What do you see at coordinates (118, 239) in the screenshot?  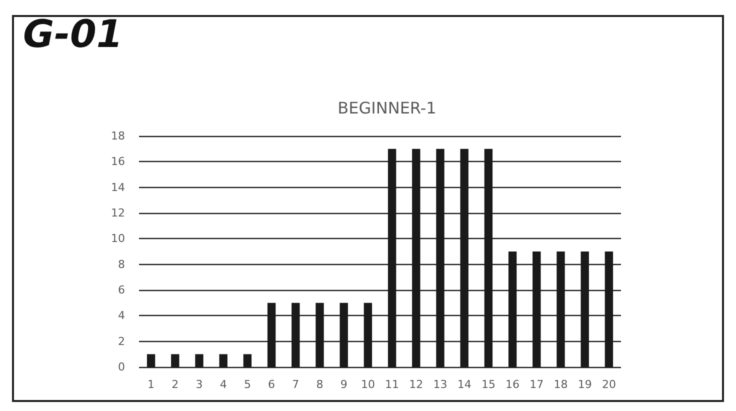 I see `y-tick-label: 10` at bounding box center [118, 239].